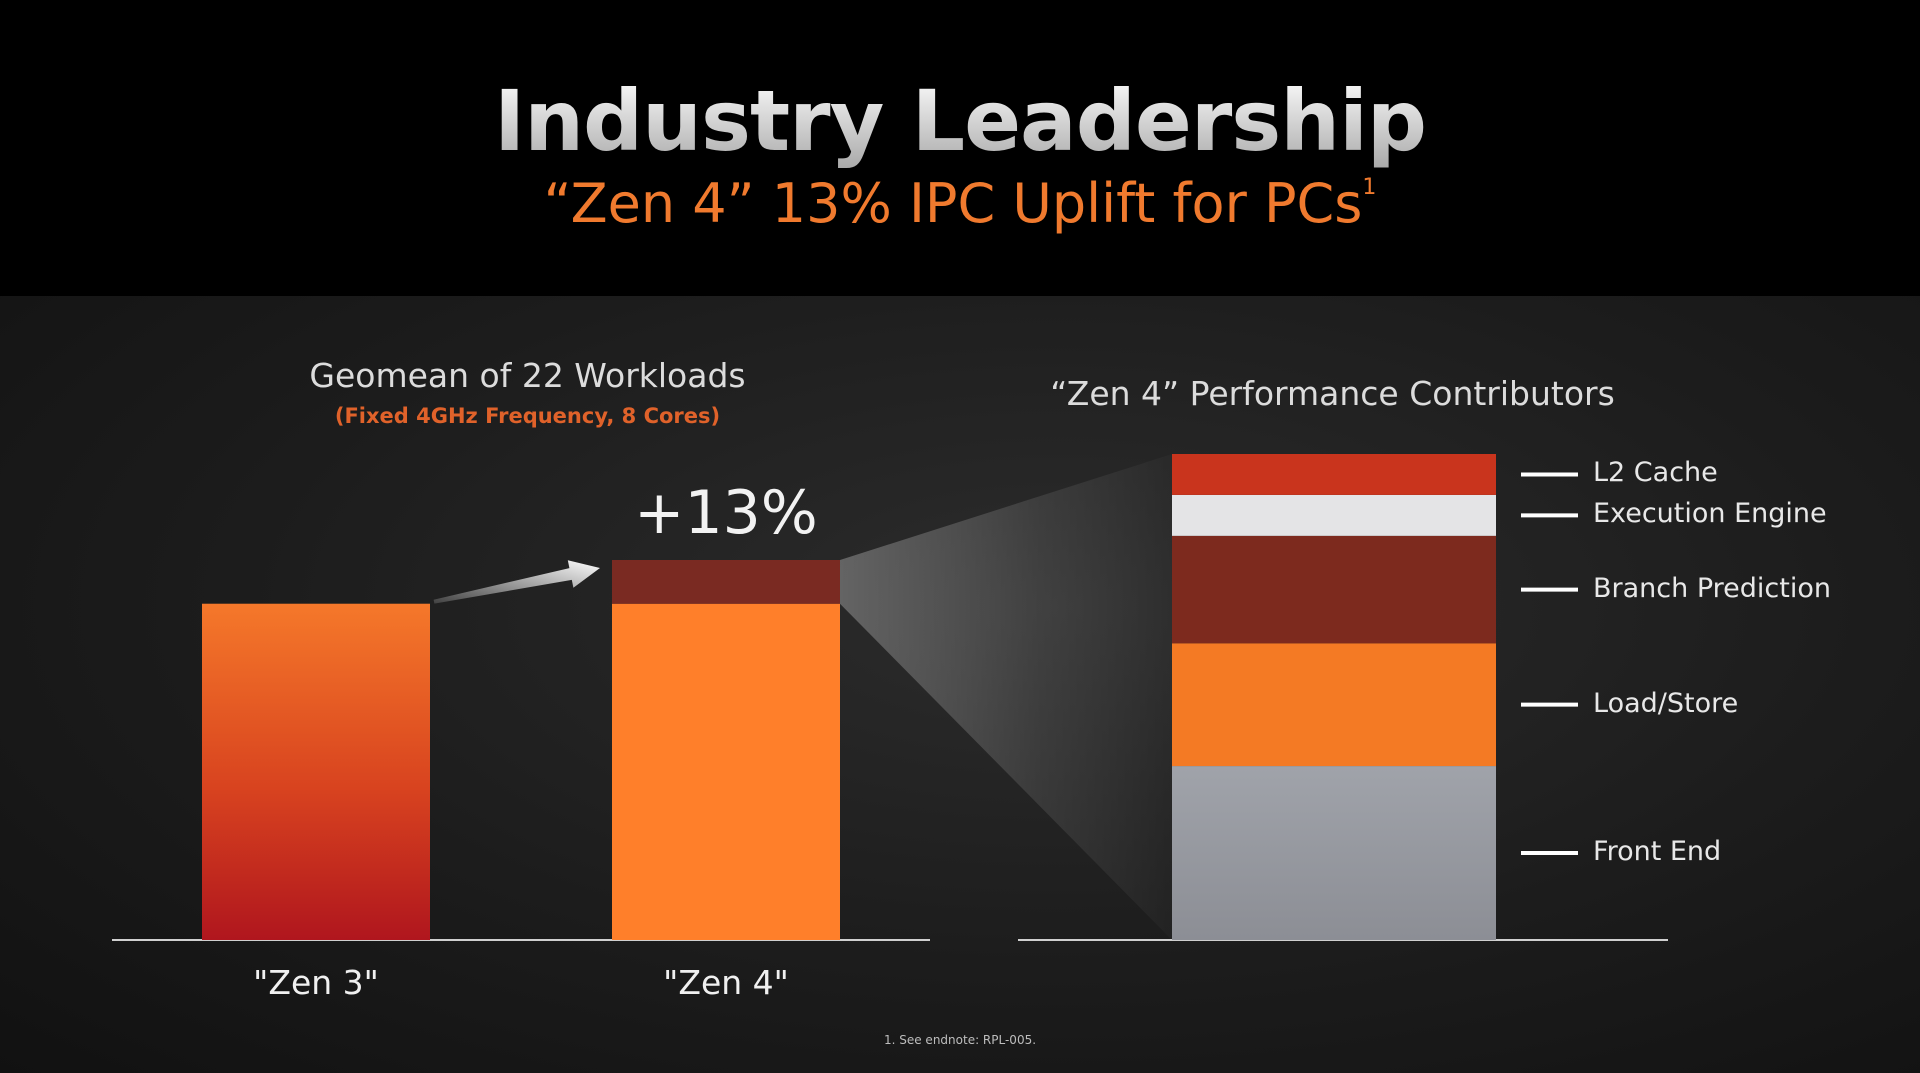 This screenshot has width=1920, height=1073. I want to click on category-label-zen3: "Zen 3", so click(316, 982).